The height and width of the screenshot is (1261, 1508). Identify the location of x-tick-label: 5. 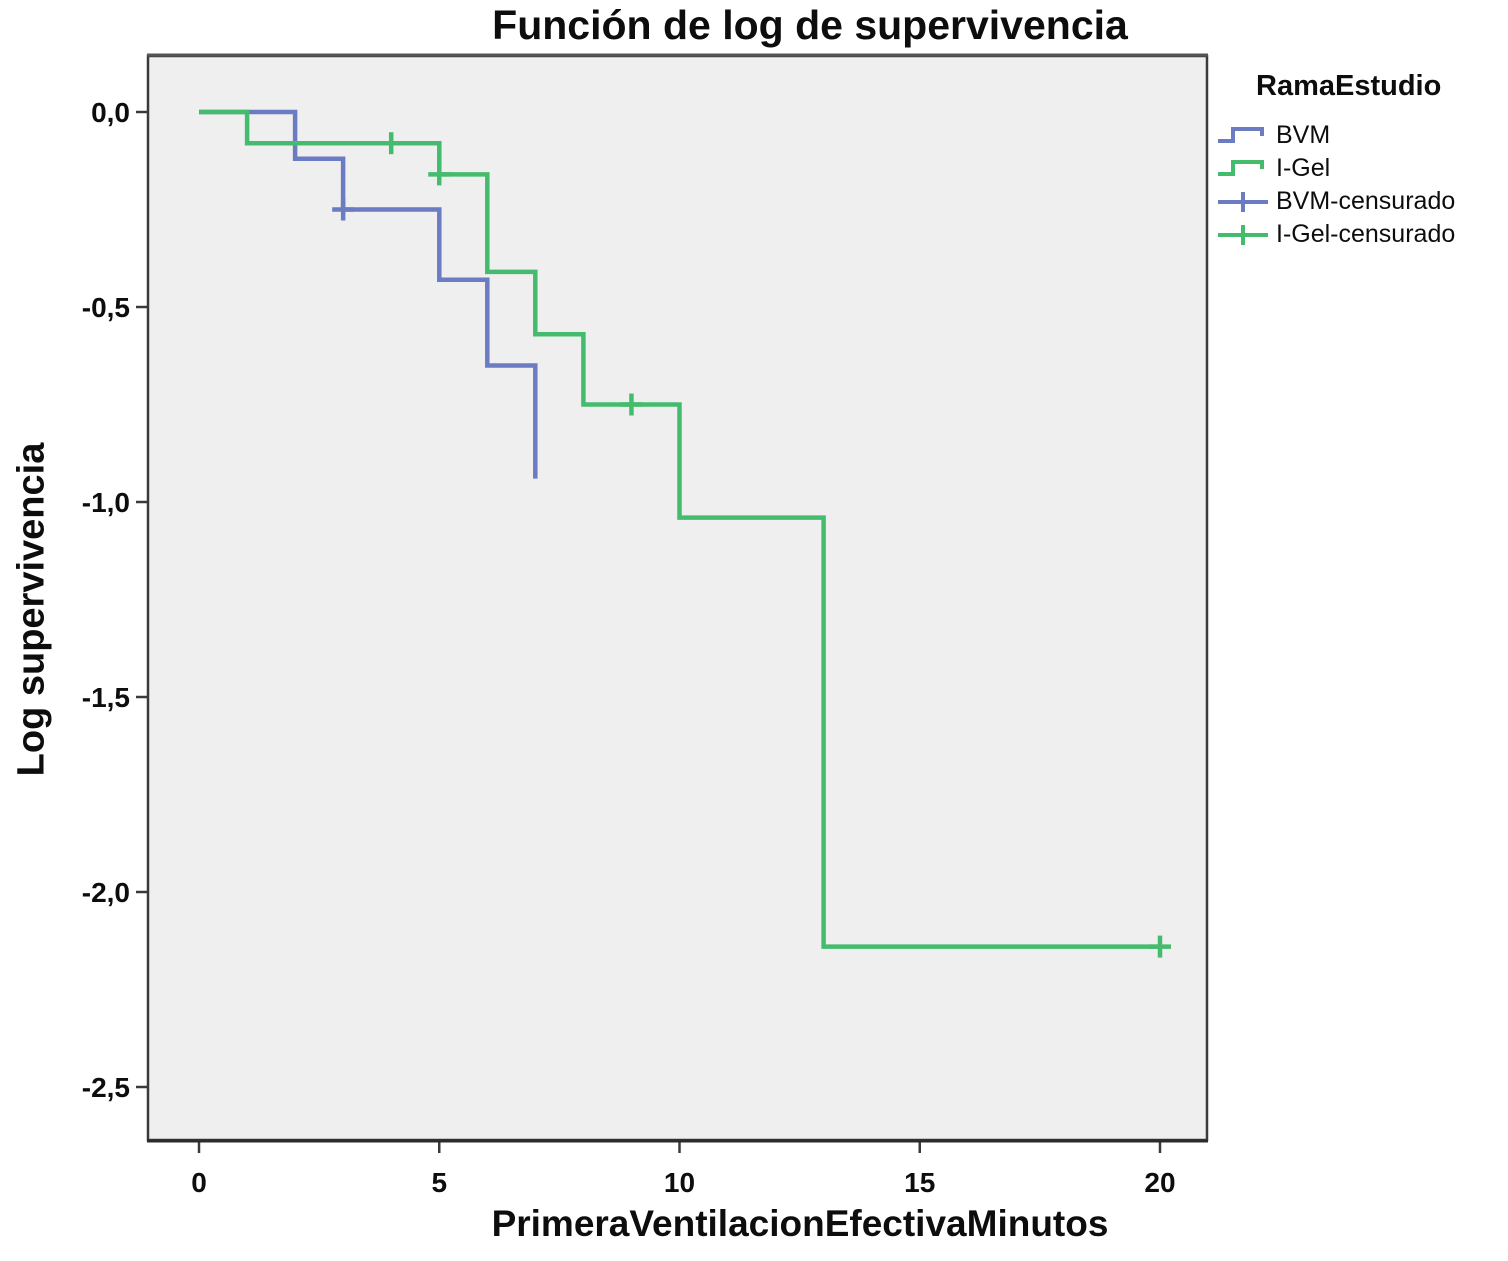
(439, 1182).